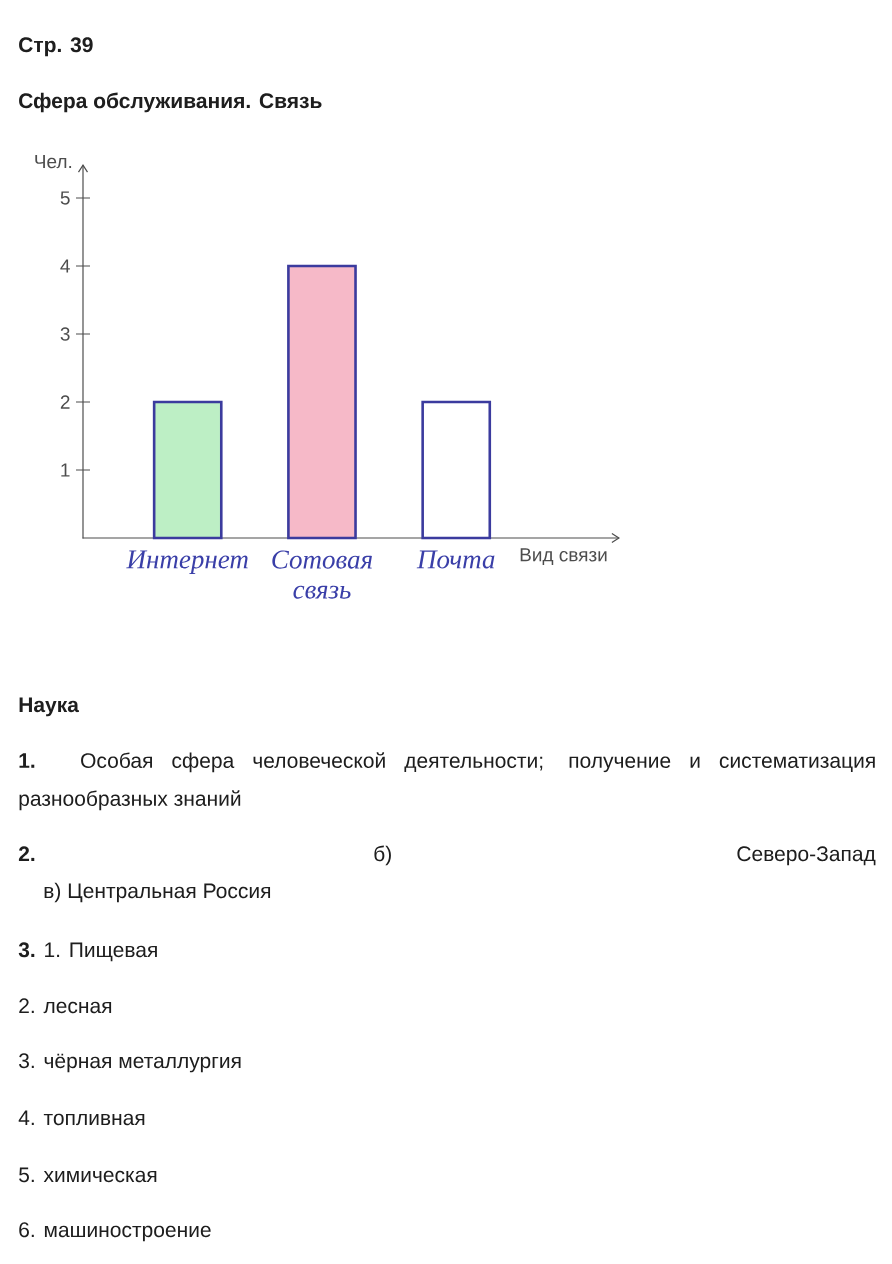  What do you see at coordinates (56, 47) in the screenshot?
I see `text: Стр. 39` at bounding box center [56, 47].